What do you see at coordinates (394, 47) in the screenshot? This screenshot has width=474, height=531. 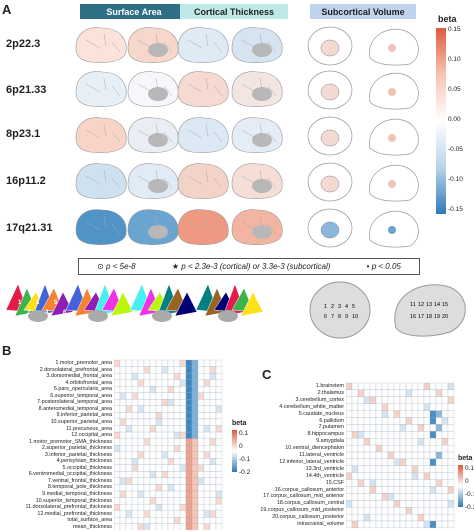 I see `subcortical-sagittal` at bounding box center [394, 47].